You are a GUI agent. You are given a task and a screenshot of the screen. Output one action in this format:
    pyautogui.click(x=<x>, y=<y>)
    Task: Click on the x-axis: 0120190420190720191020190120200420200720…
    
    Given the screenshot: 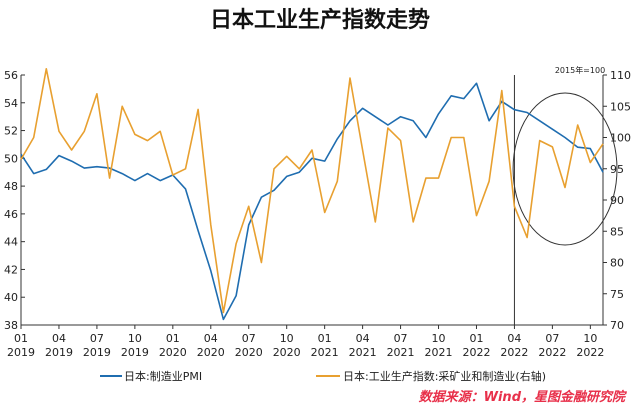 What is the action you would take?
    pyautogui.click(x=305, y=342)
    